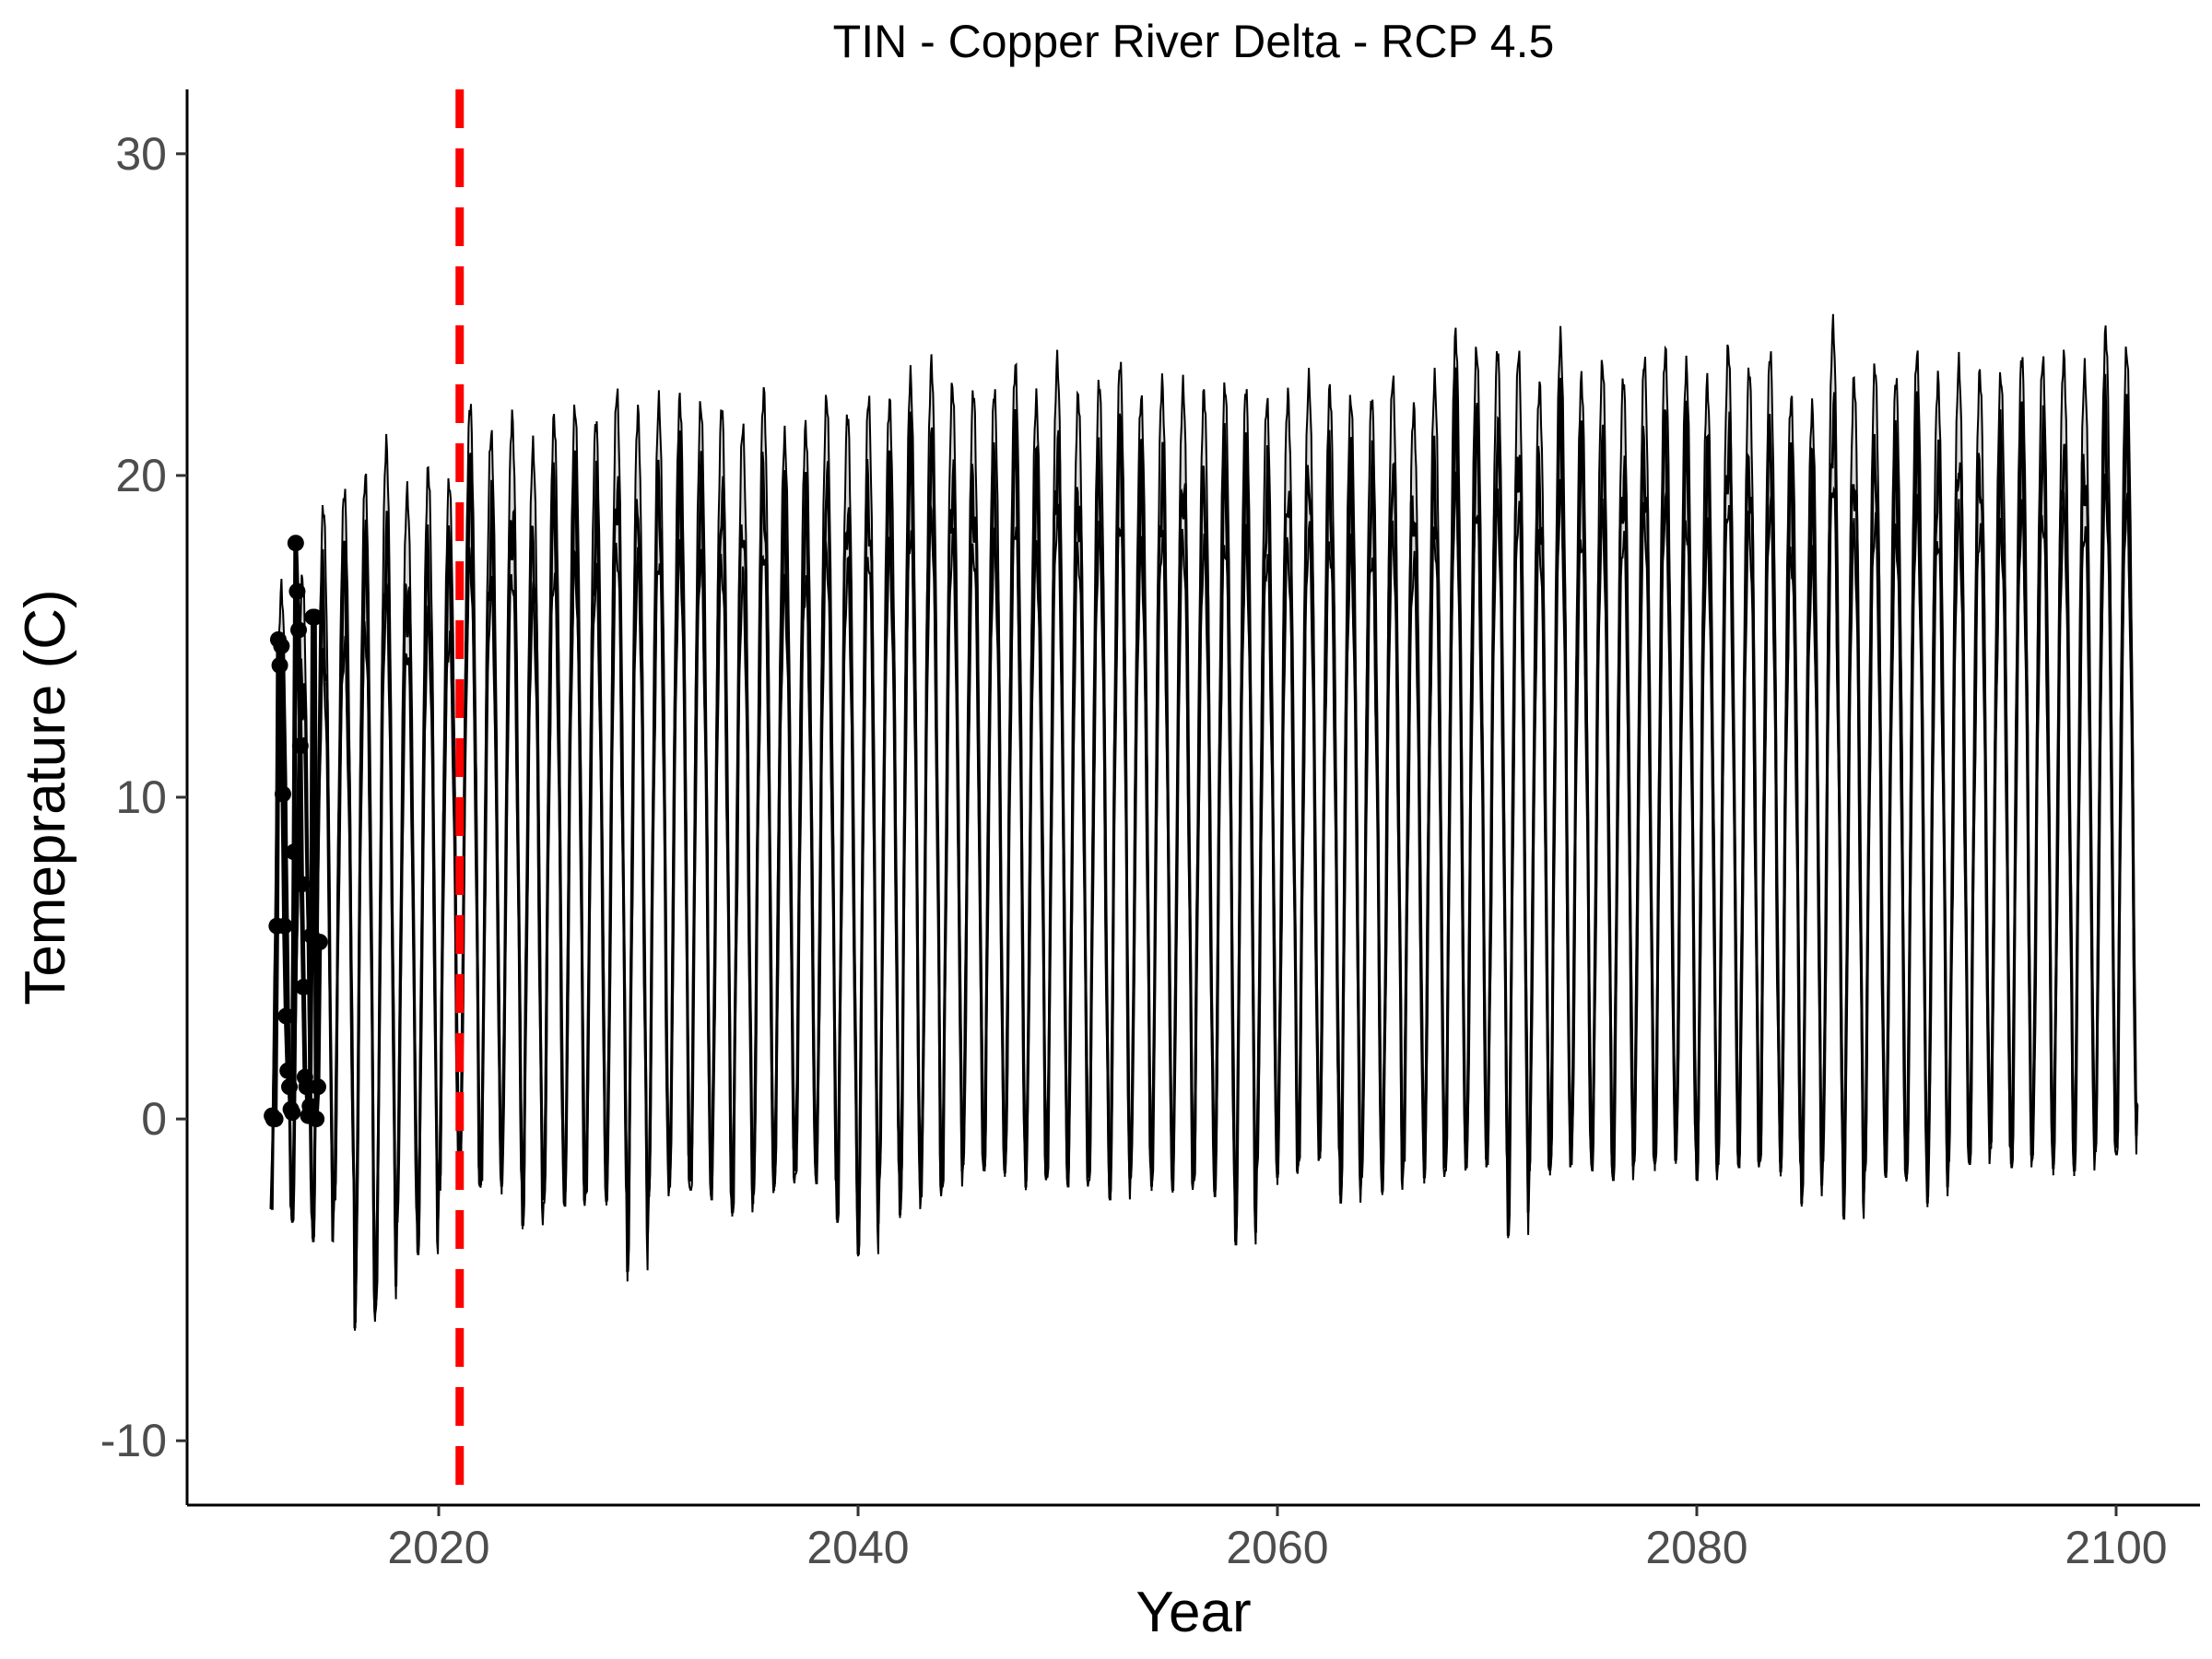  I want to click on x-tick-label: 2100, so click(2116, 1547).